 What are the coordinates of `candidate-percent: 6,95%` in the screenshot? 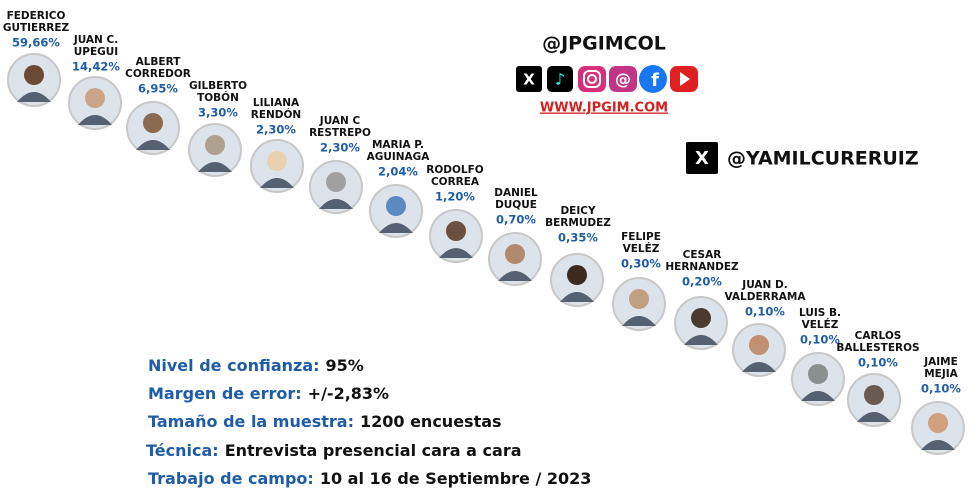 It's located at (158, 89).